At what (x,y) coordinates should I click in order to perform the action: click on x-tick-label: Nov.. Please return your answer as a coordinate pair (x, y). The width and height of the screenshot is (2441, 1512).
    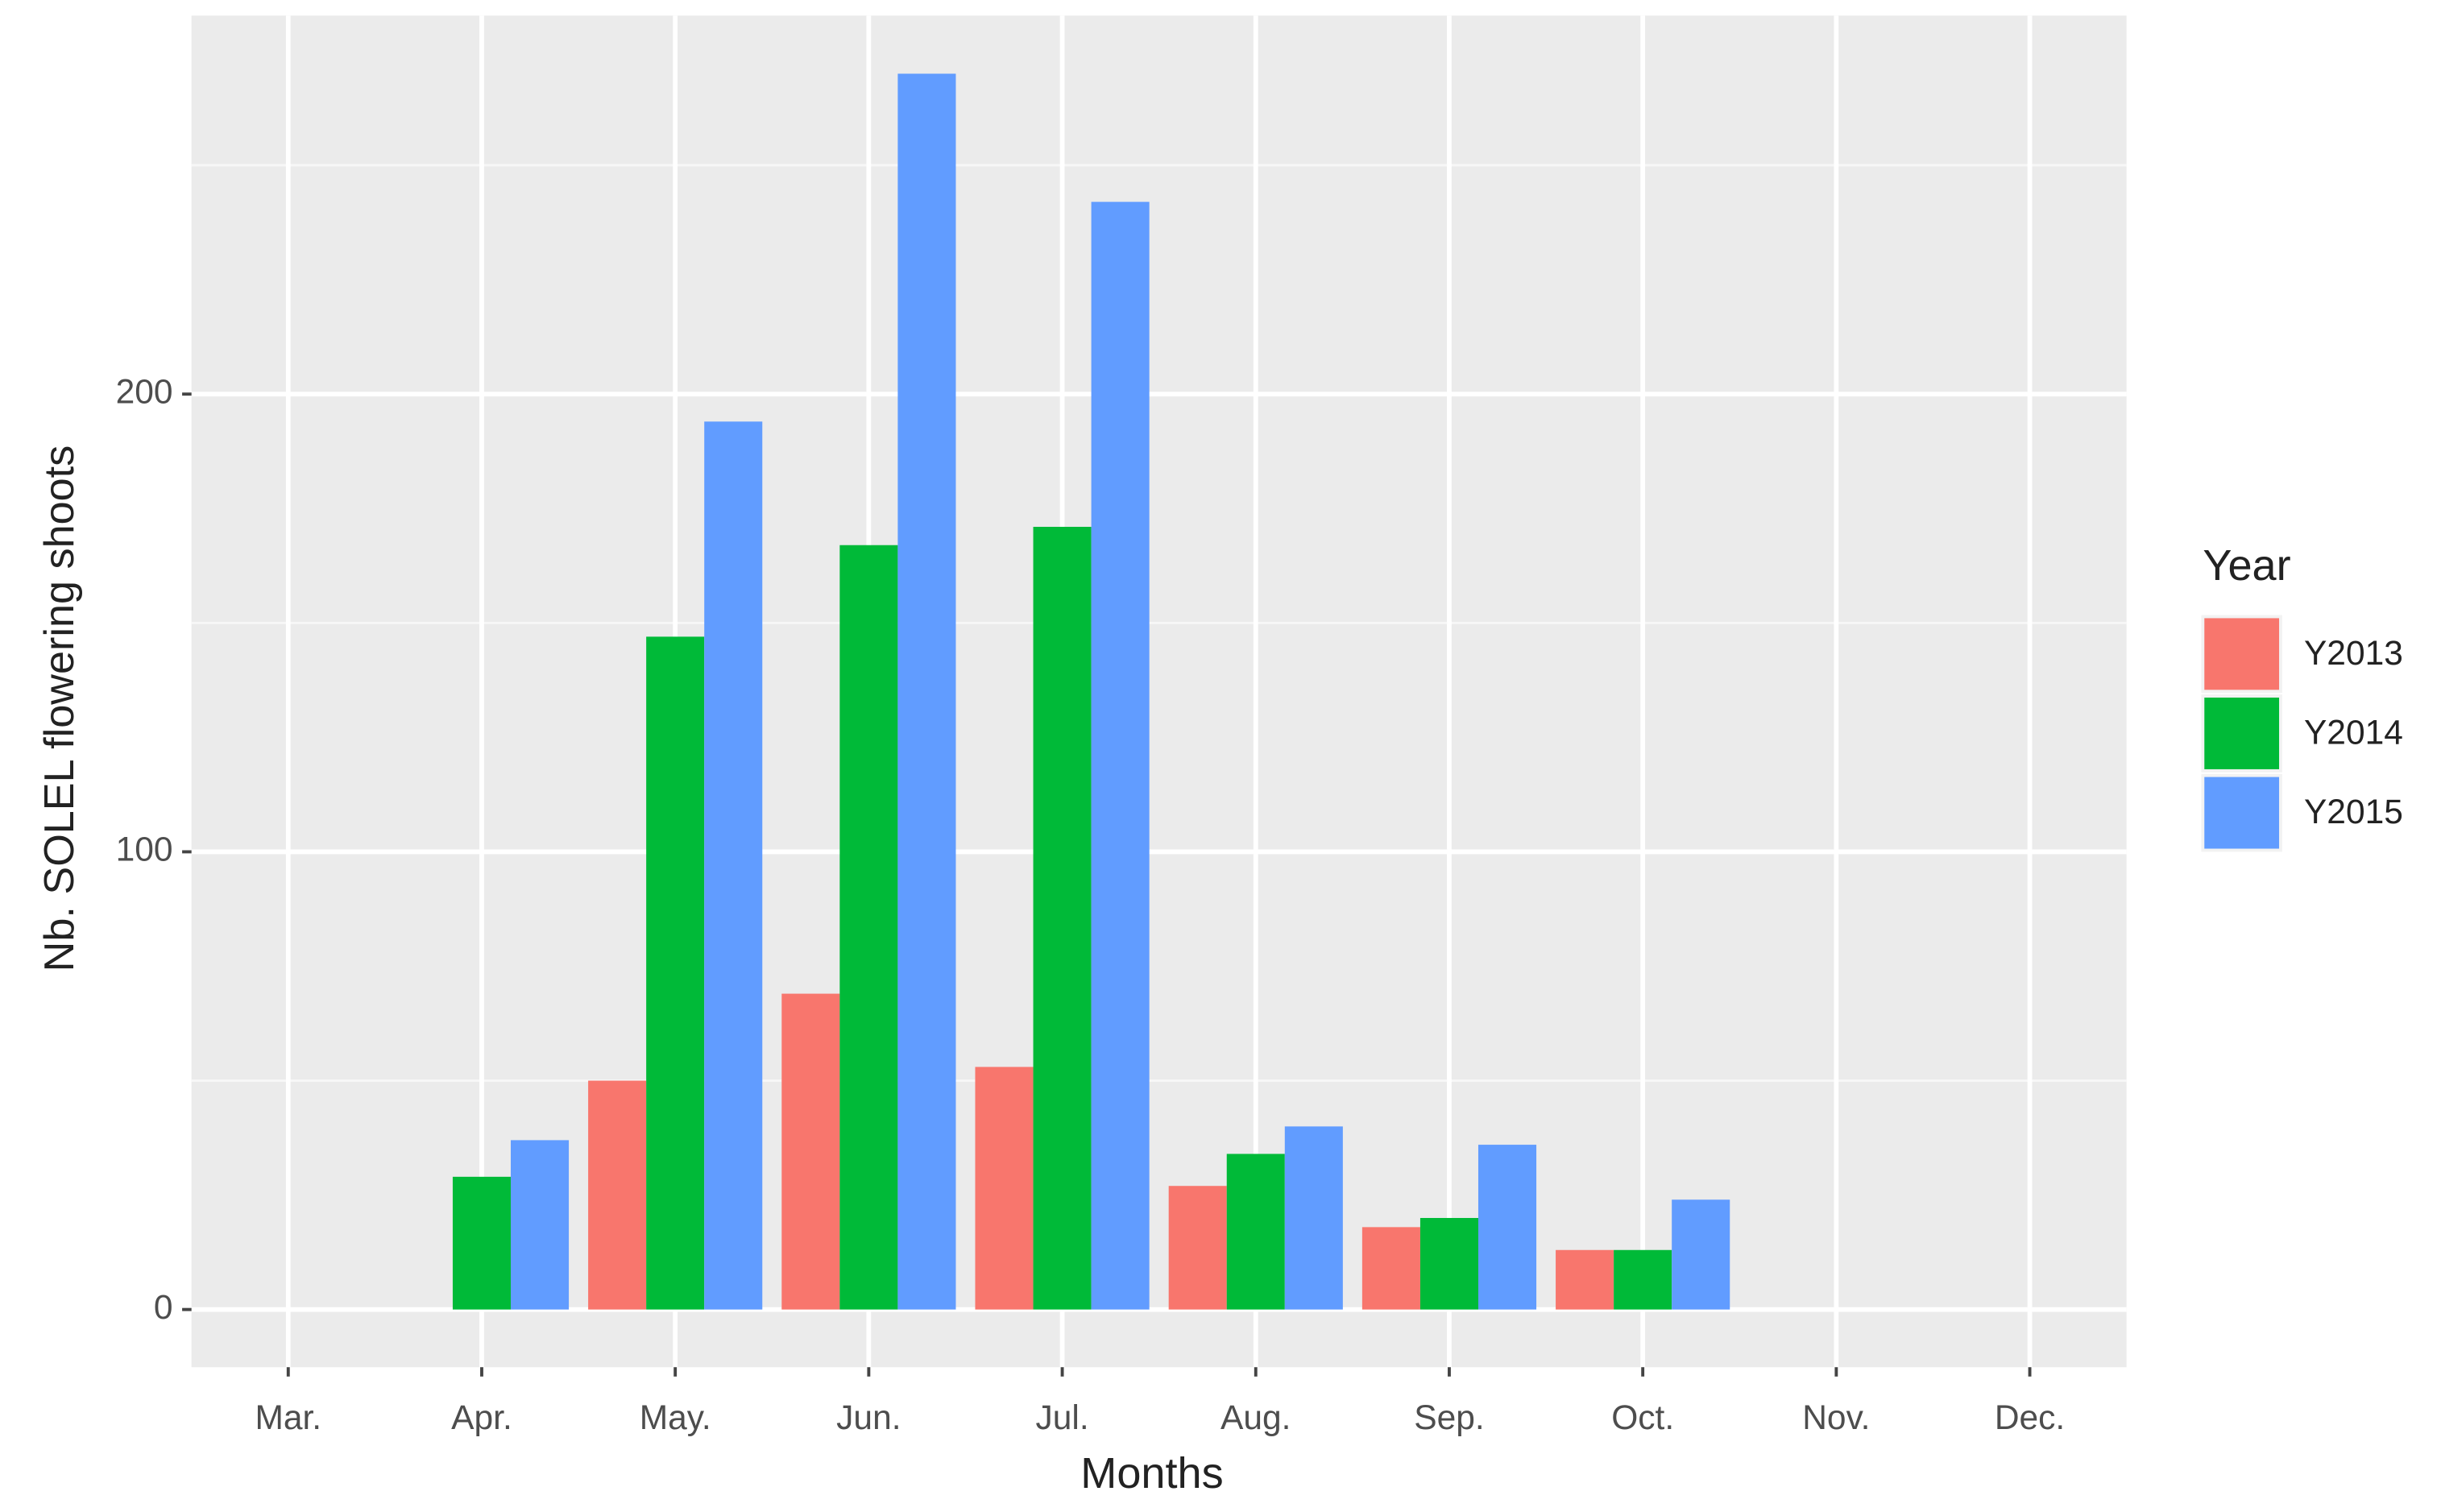
    Looking at the image, I should click on (1836, 1418).